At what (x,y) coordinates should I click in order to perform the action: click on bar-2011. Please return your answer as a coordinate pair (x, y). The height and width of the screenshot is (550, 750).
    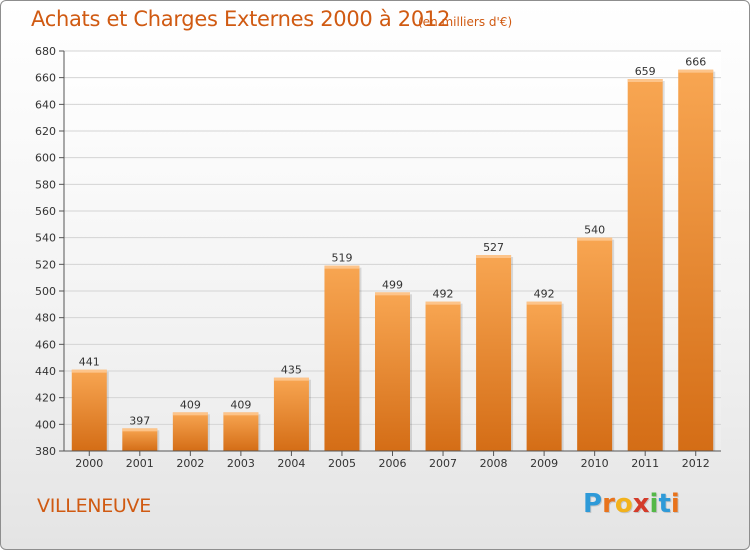
    Looking at the image, I should click on (645, 265).